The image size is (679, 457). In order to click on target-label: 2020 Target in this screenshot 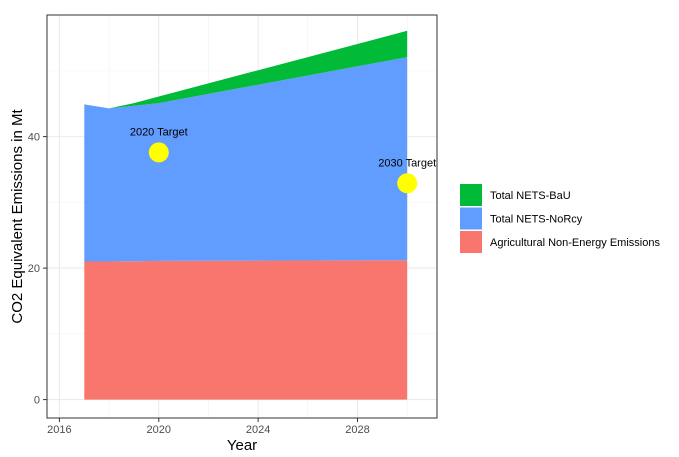, I will do `click(159, 132)`.